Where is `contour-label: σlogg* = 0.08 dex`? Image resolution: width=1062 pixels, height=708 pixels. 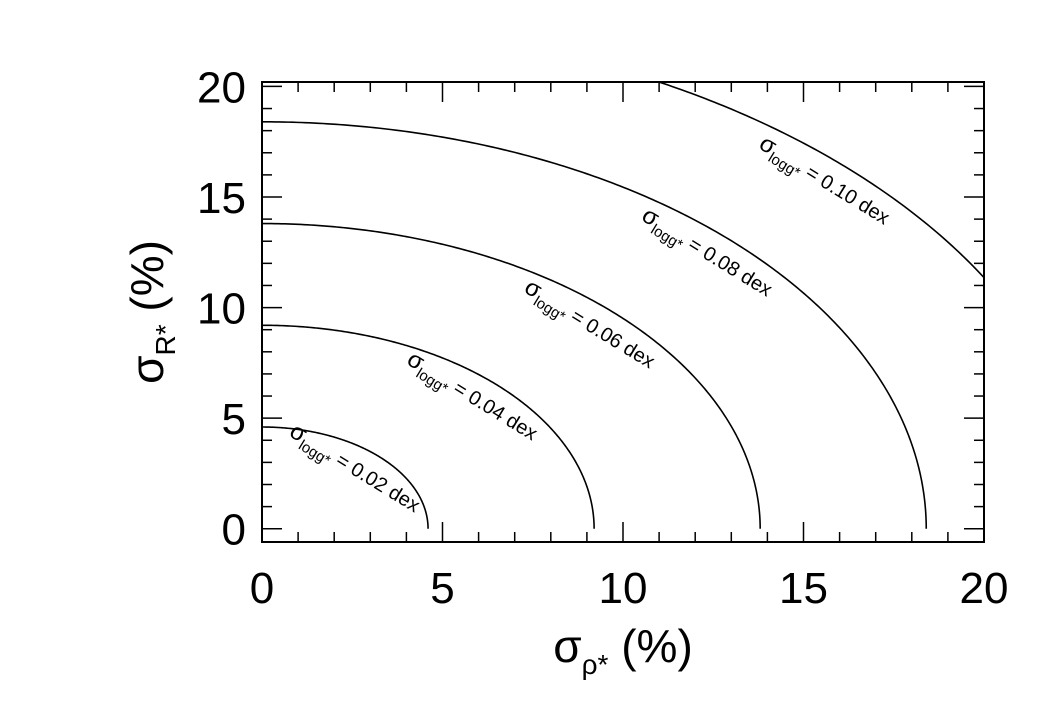 contour-label: σlogg* = 0.08 dex is located at coordinates (706, 253).